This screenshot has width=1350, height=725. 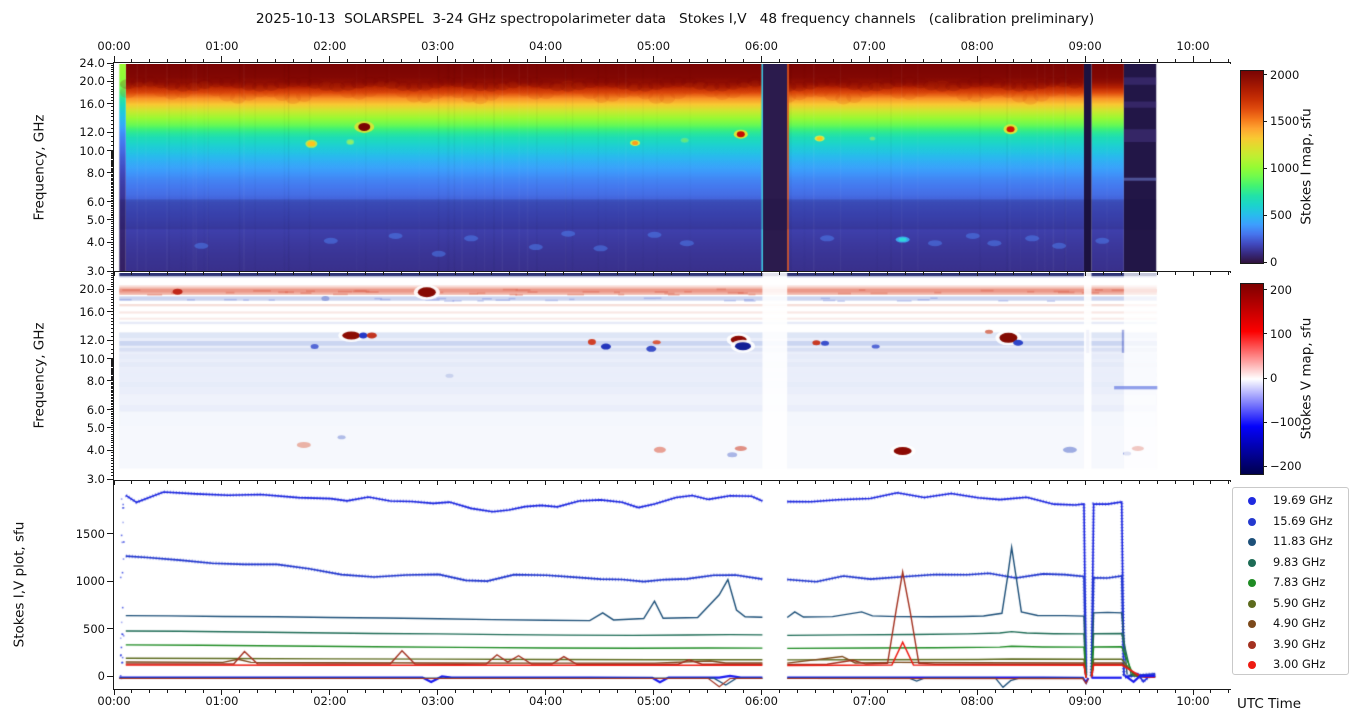 I want to click on freq-tick-label: 3.0, so click(x=95, y=479).